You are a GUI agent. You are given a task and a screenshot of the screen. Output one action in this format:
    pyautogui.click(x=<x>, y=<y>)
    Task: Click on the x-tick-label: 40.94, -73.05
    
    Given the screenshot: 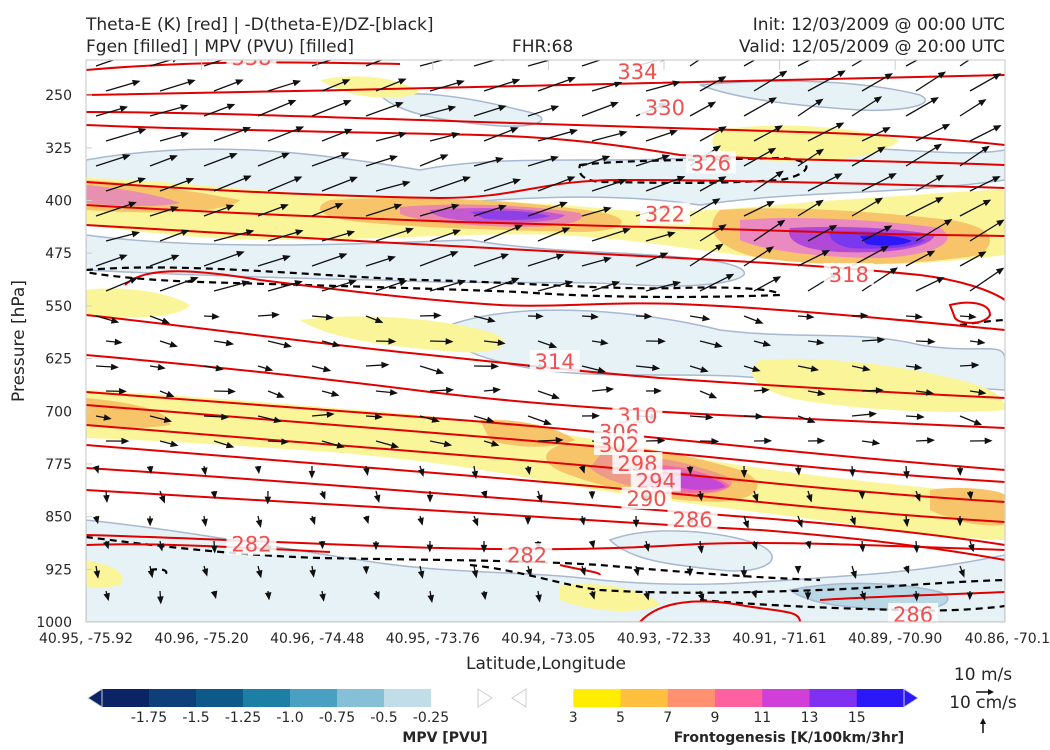 What is the action you would take?
    pyautogui.click(x=548, y=639)
    